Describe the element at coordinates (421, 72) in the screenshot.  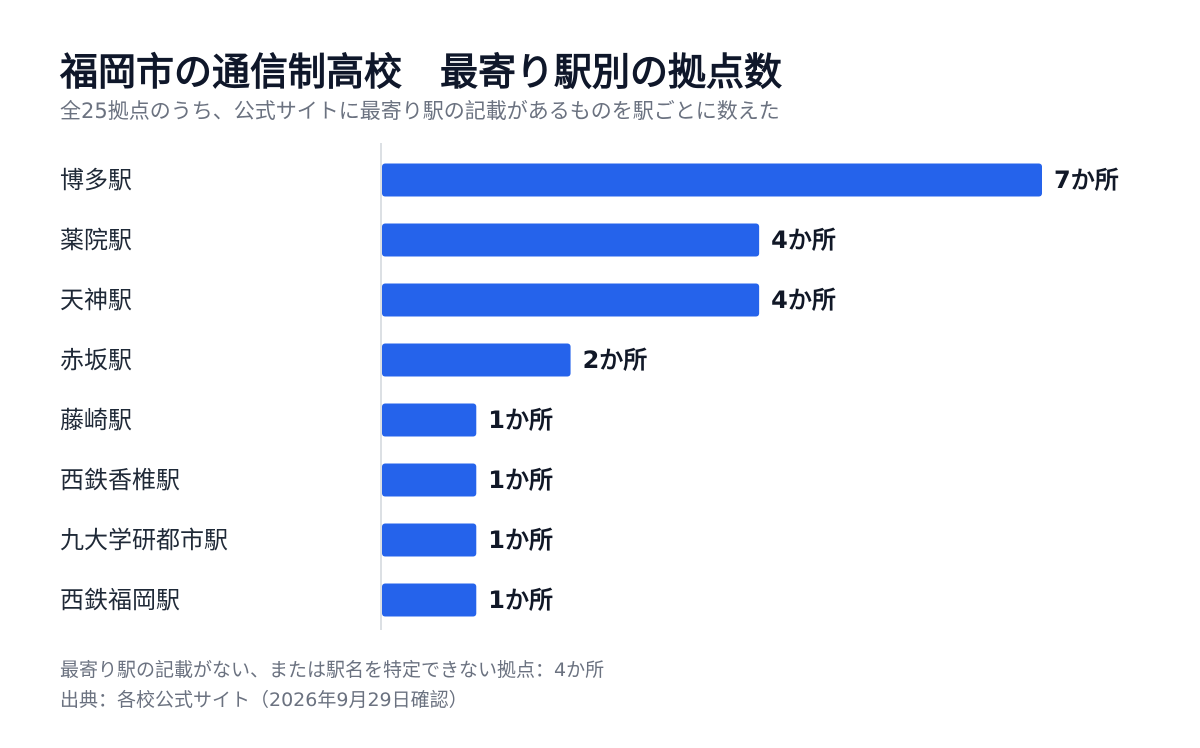
I see `chart-title: 福岡市の通信制高校 最寄り駅別の拠点数` at that location.